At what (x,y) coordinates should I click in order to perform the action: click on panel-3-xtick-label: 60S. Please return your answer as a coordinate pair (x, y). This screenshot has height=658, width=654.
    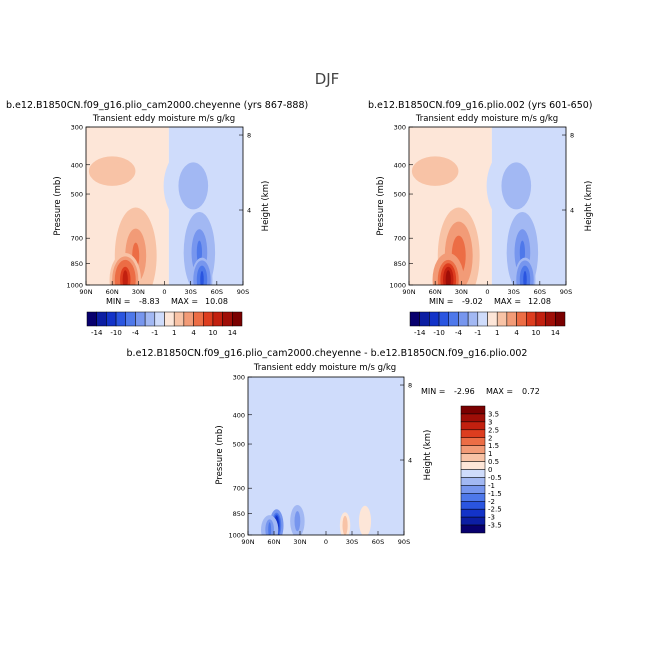
    Looking at the image, I should click on (378, 542).